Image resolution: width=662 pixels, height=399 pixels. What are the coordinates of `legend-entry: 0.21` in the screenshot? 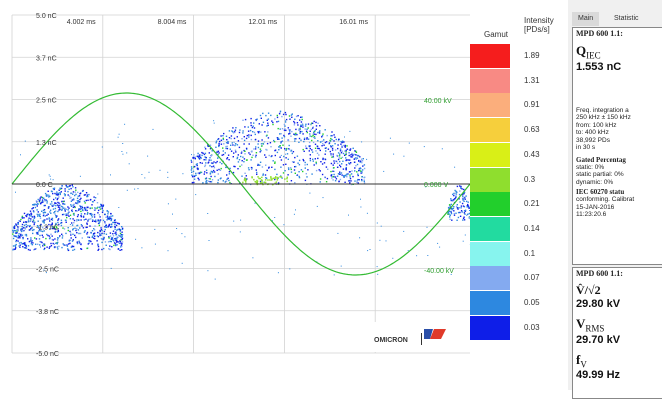 It's located at (517, 204).